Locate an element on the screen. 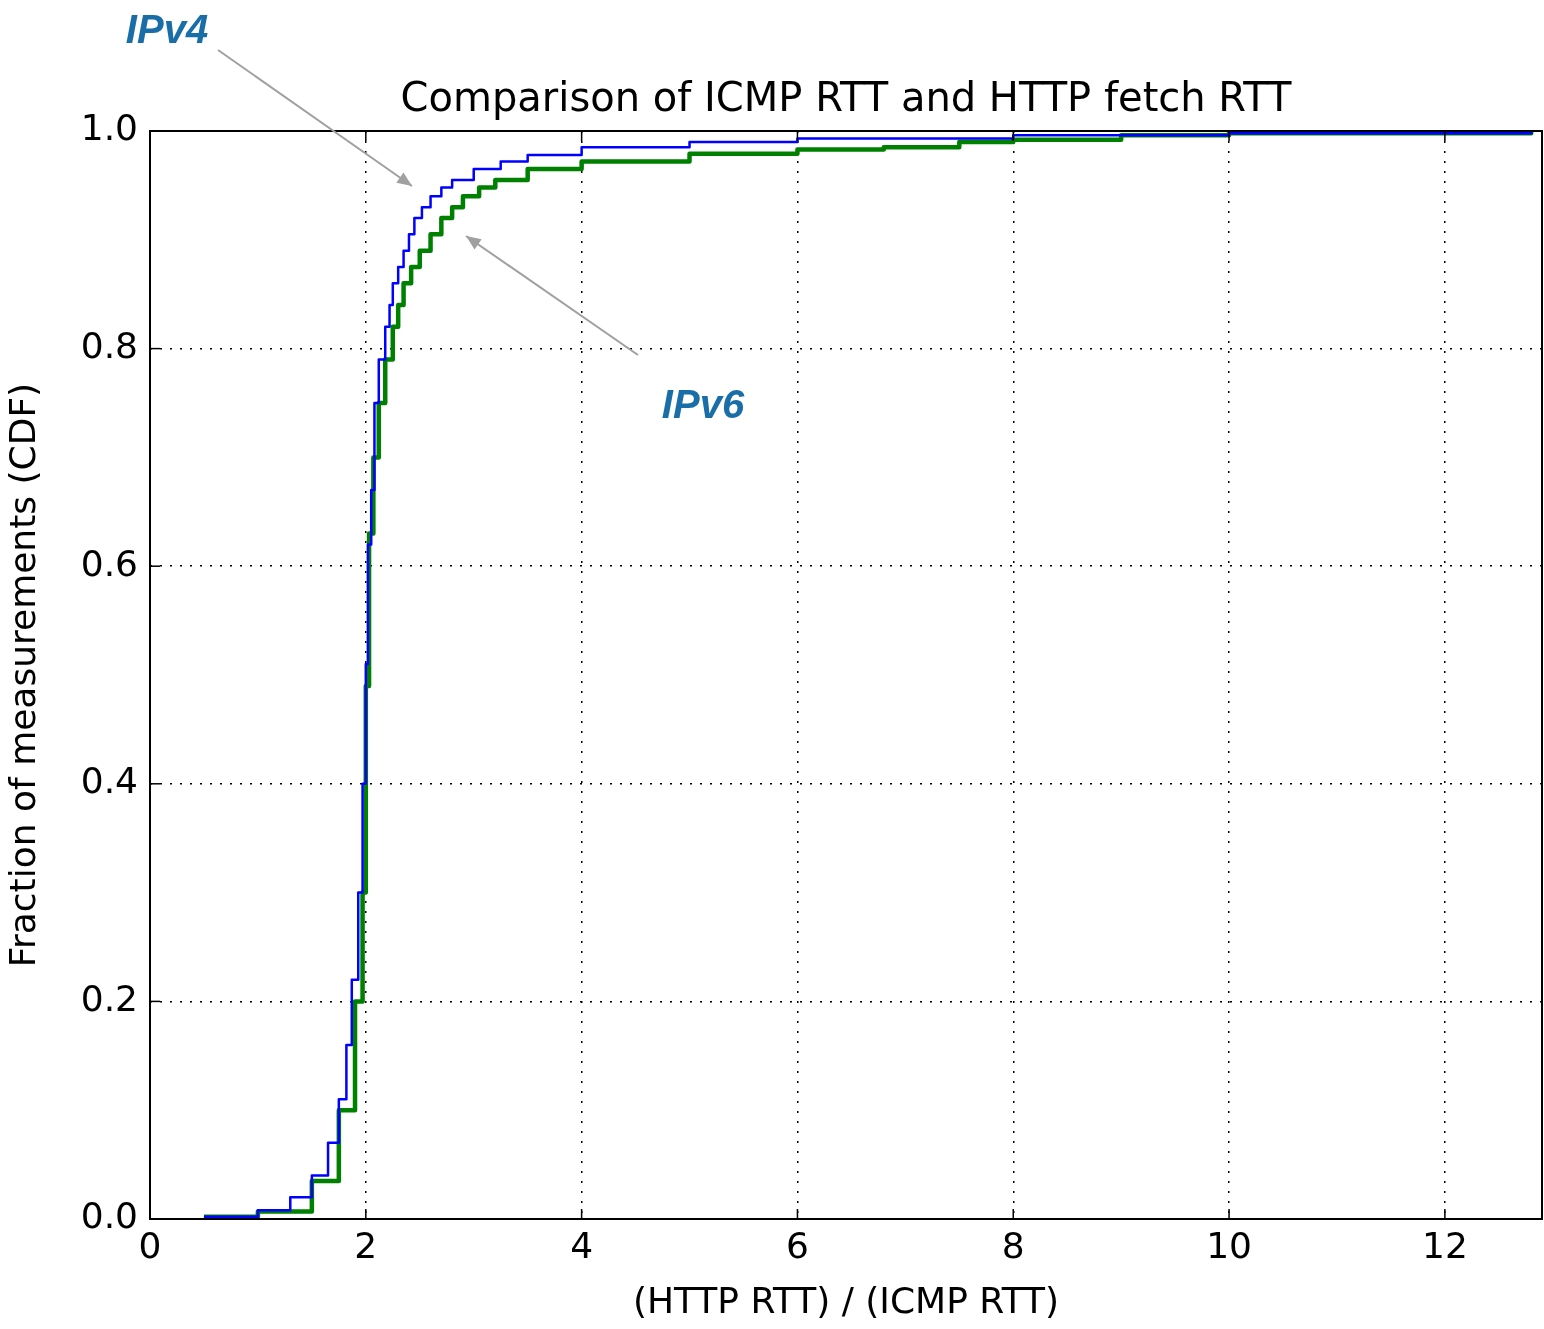 The height and width of the screenshot is (1329, 1544). x-tick-label: 4 is located at coordinates (582, 1245).